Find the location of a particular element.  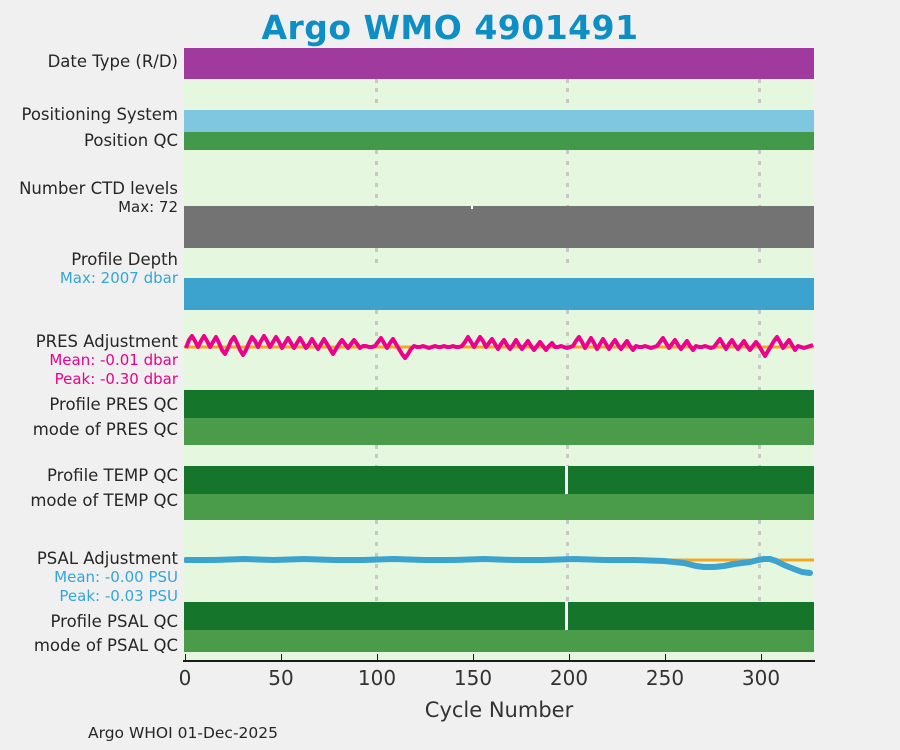

panel-pres-adjustment is located at coordinates (499, 350).